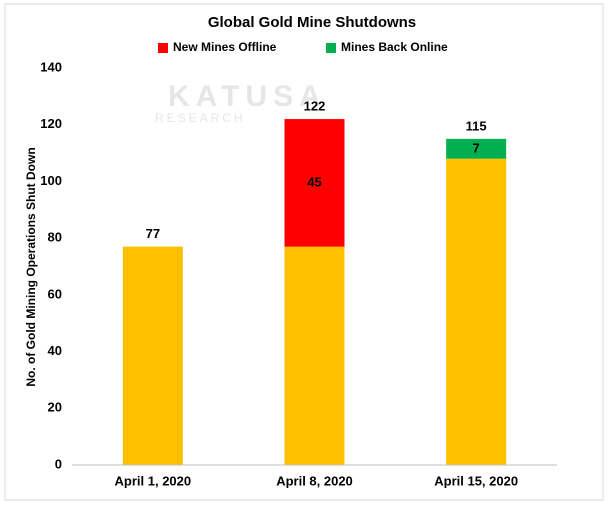  What do you see at coordinates (314, 480) in the screenshot?
I see `x-tick-label: April 8, 2020` at bounding box center [314, 480].